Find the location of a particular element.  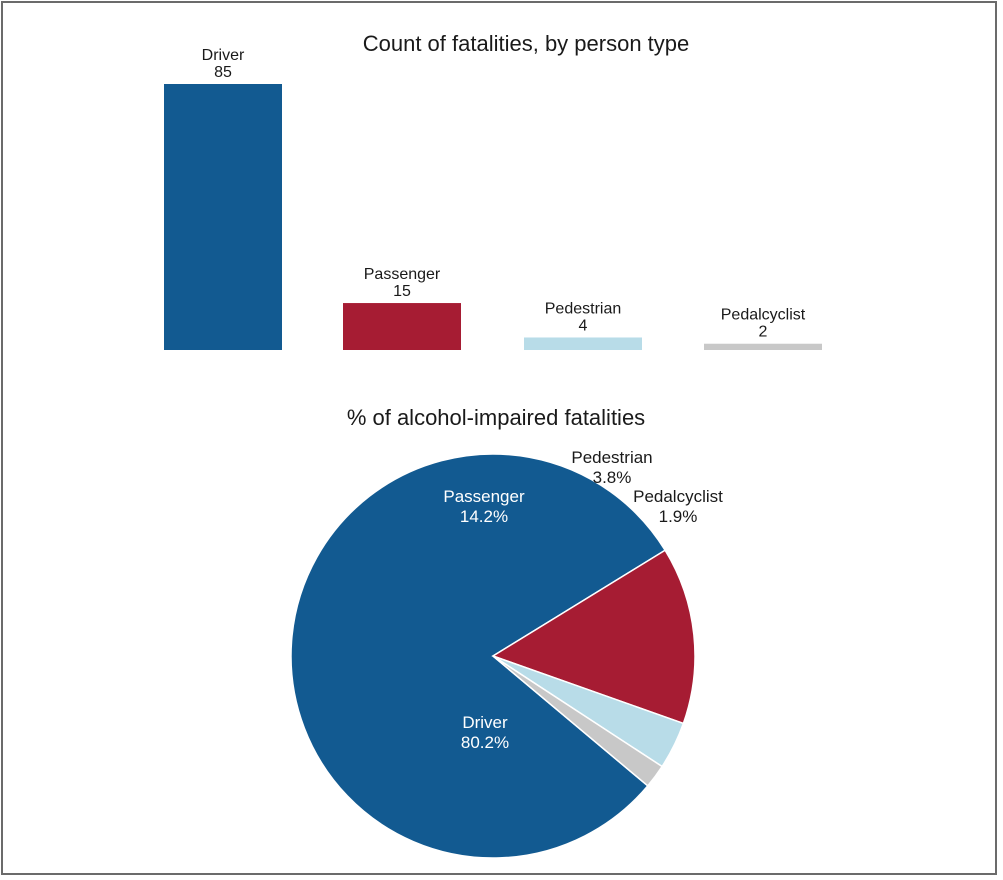

pie-slice-passenger is located at coordinates (593, 637).